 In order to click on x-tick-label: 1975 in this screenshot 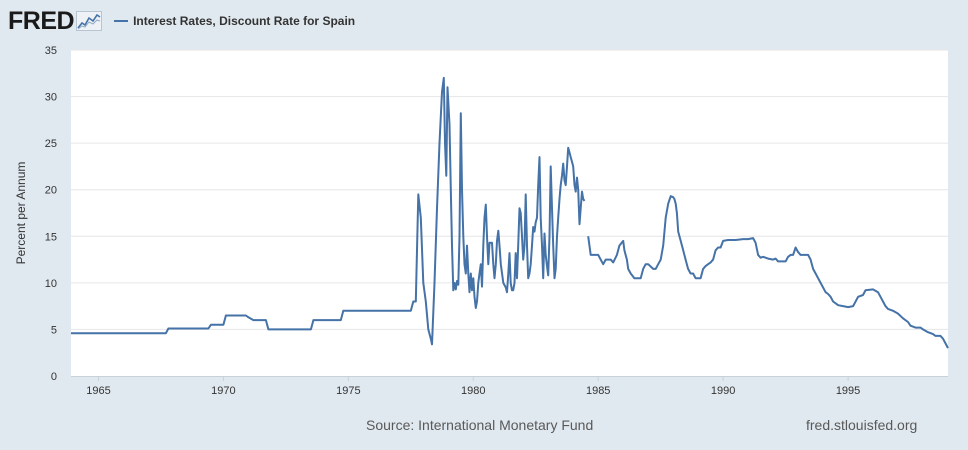, I will do `click(348, 391)`.